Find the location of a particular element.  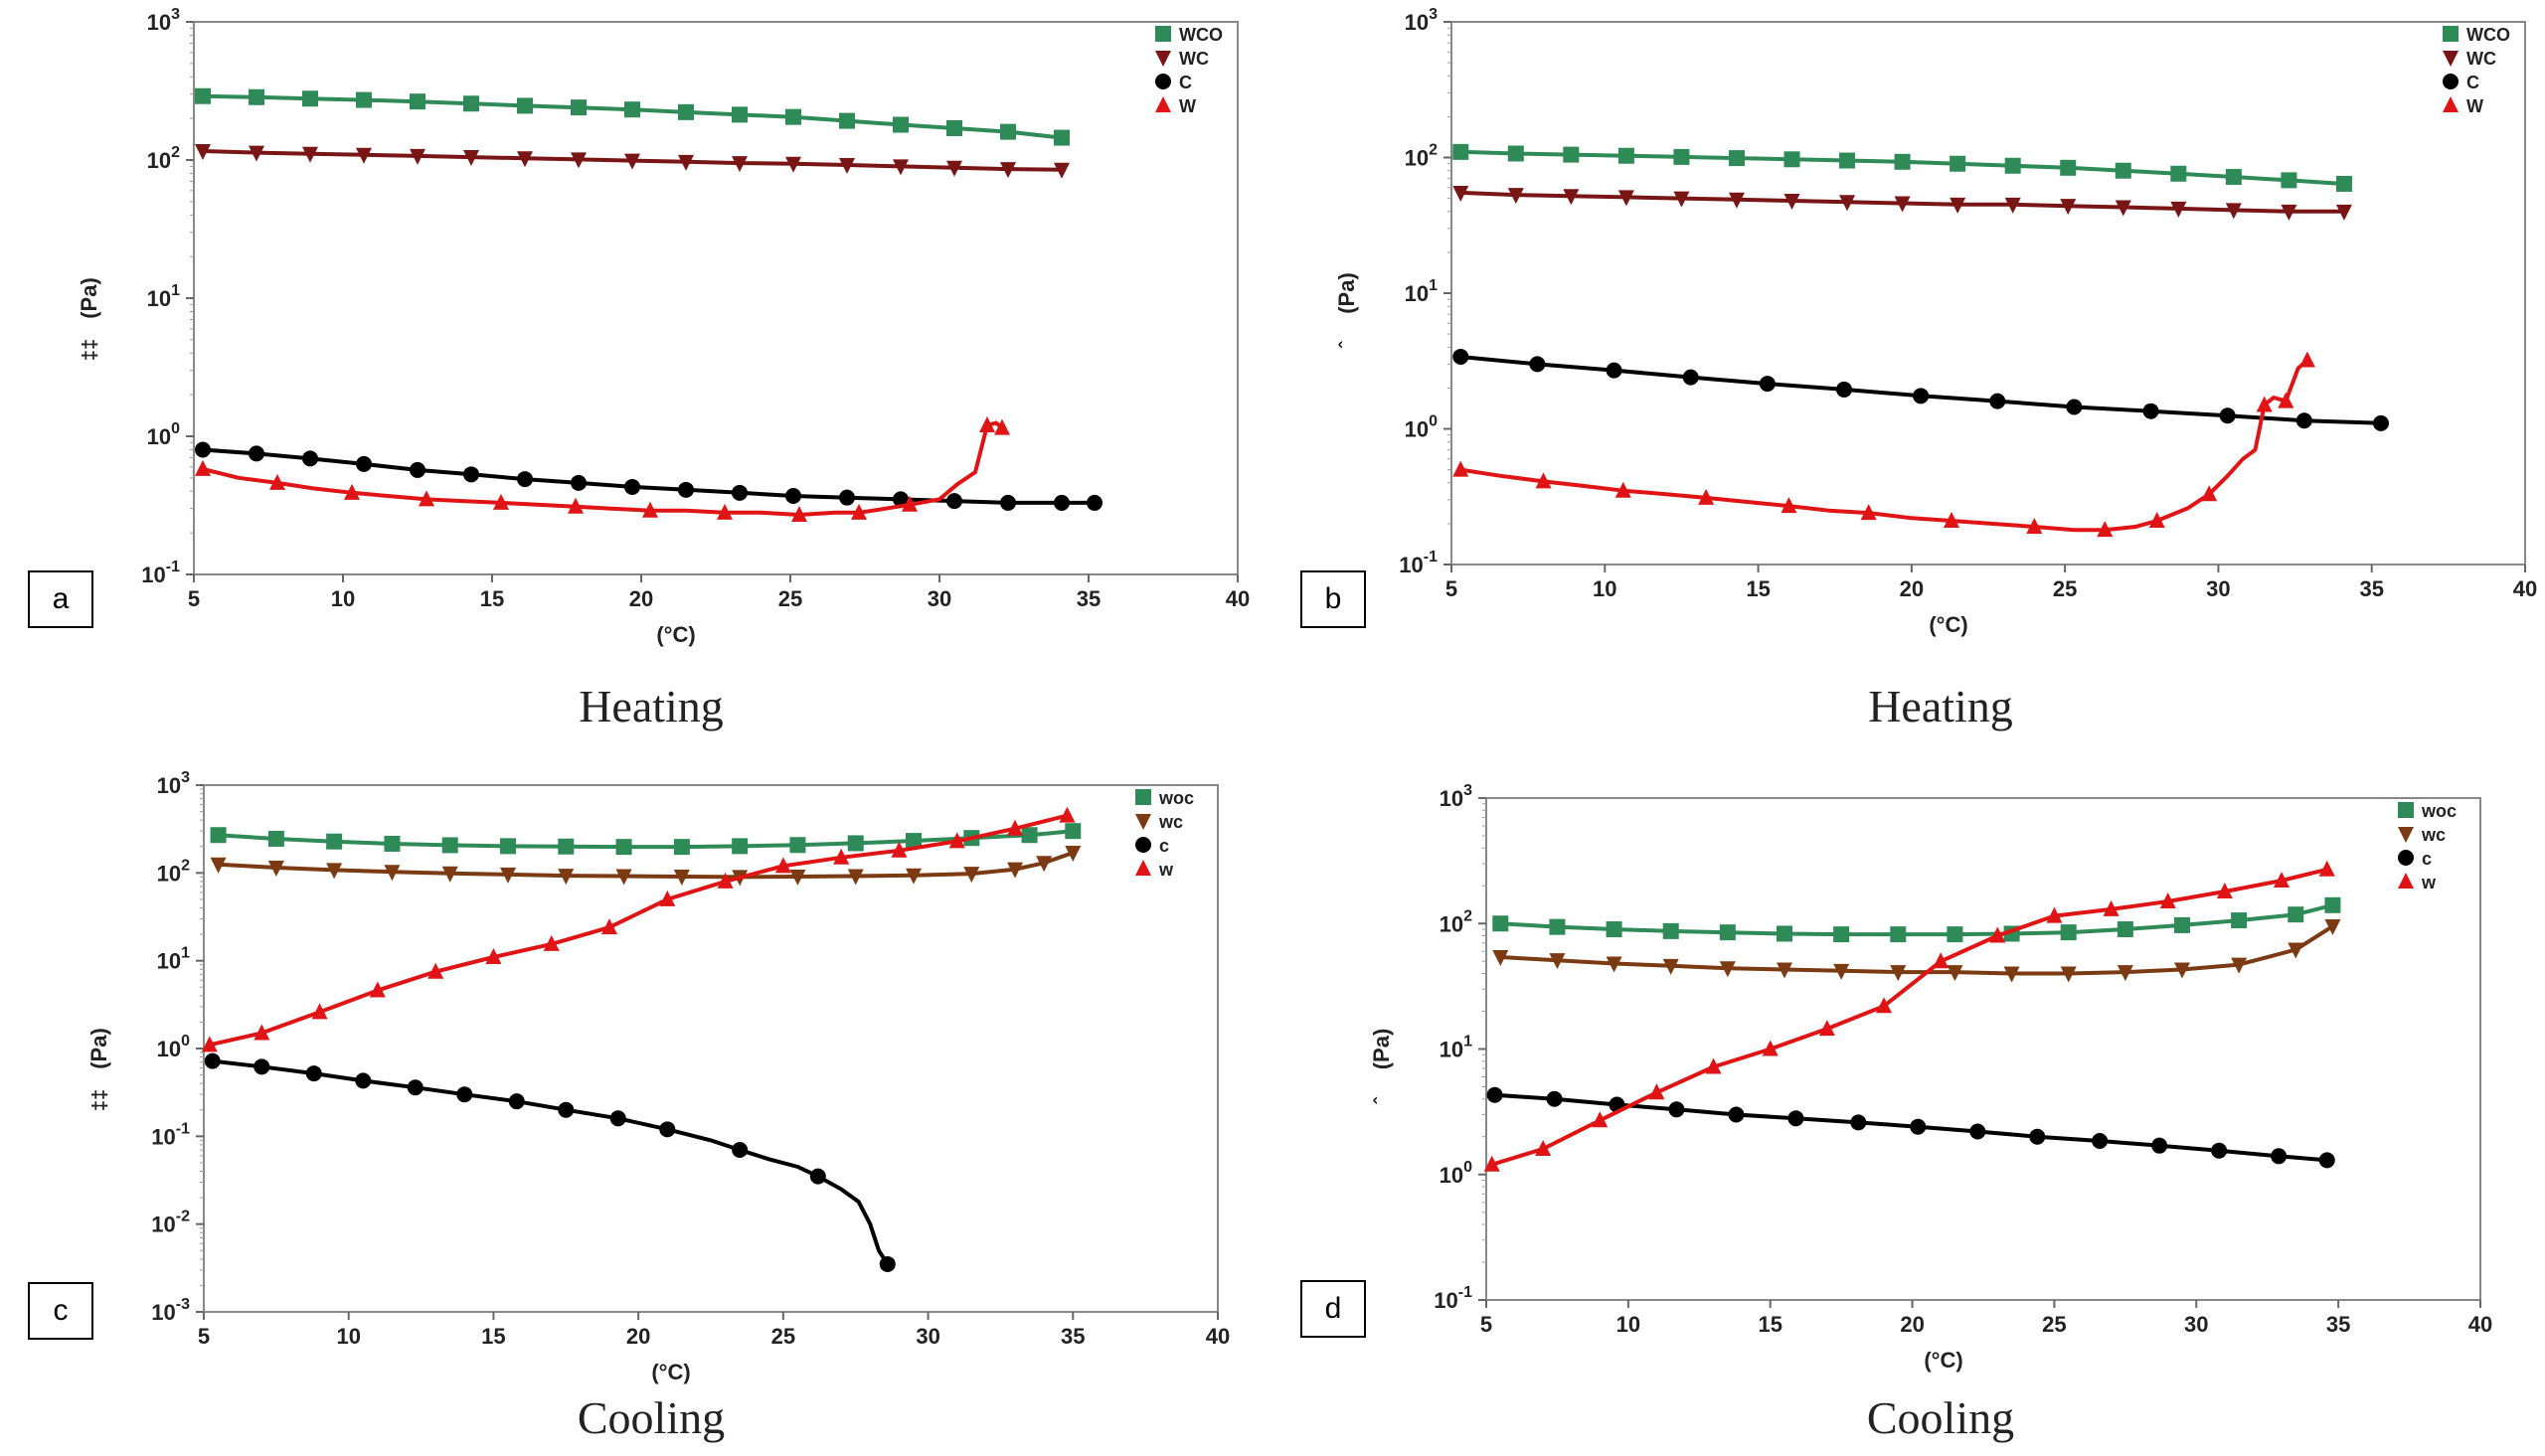

legend-label-w: w is located at coordinates (1166, 870).